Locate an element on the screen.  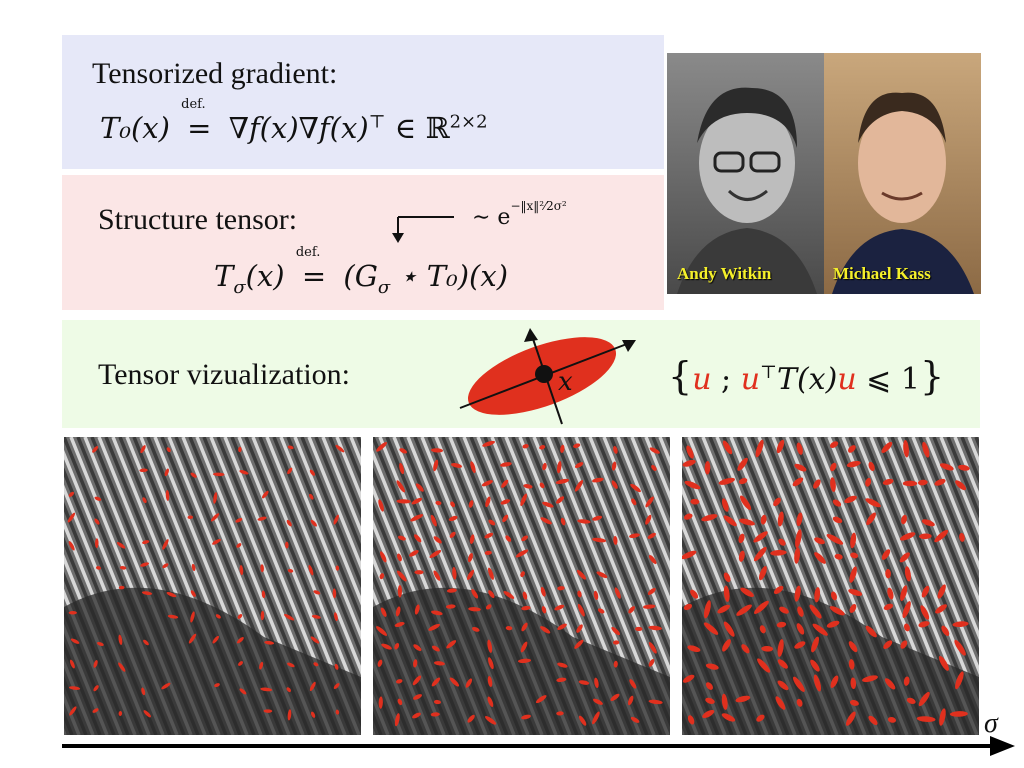
structure-lhs-arg: (x) is located at coordinates (265, 276).